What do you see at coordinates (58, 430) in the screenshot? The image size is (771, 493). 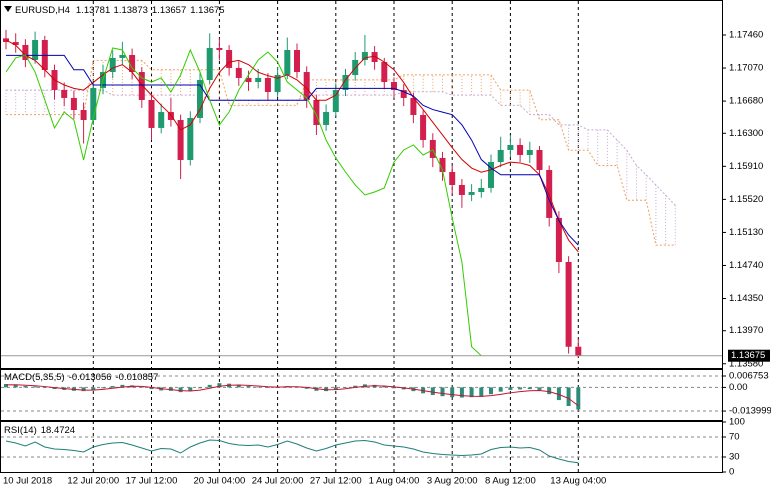 I see `rsi-value: 18.4724` at bounding box center [58, 430].